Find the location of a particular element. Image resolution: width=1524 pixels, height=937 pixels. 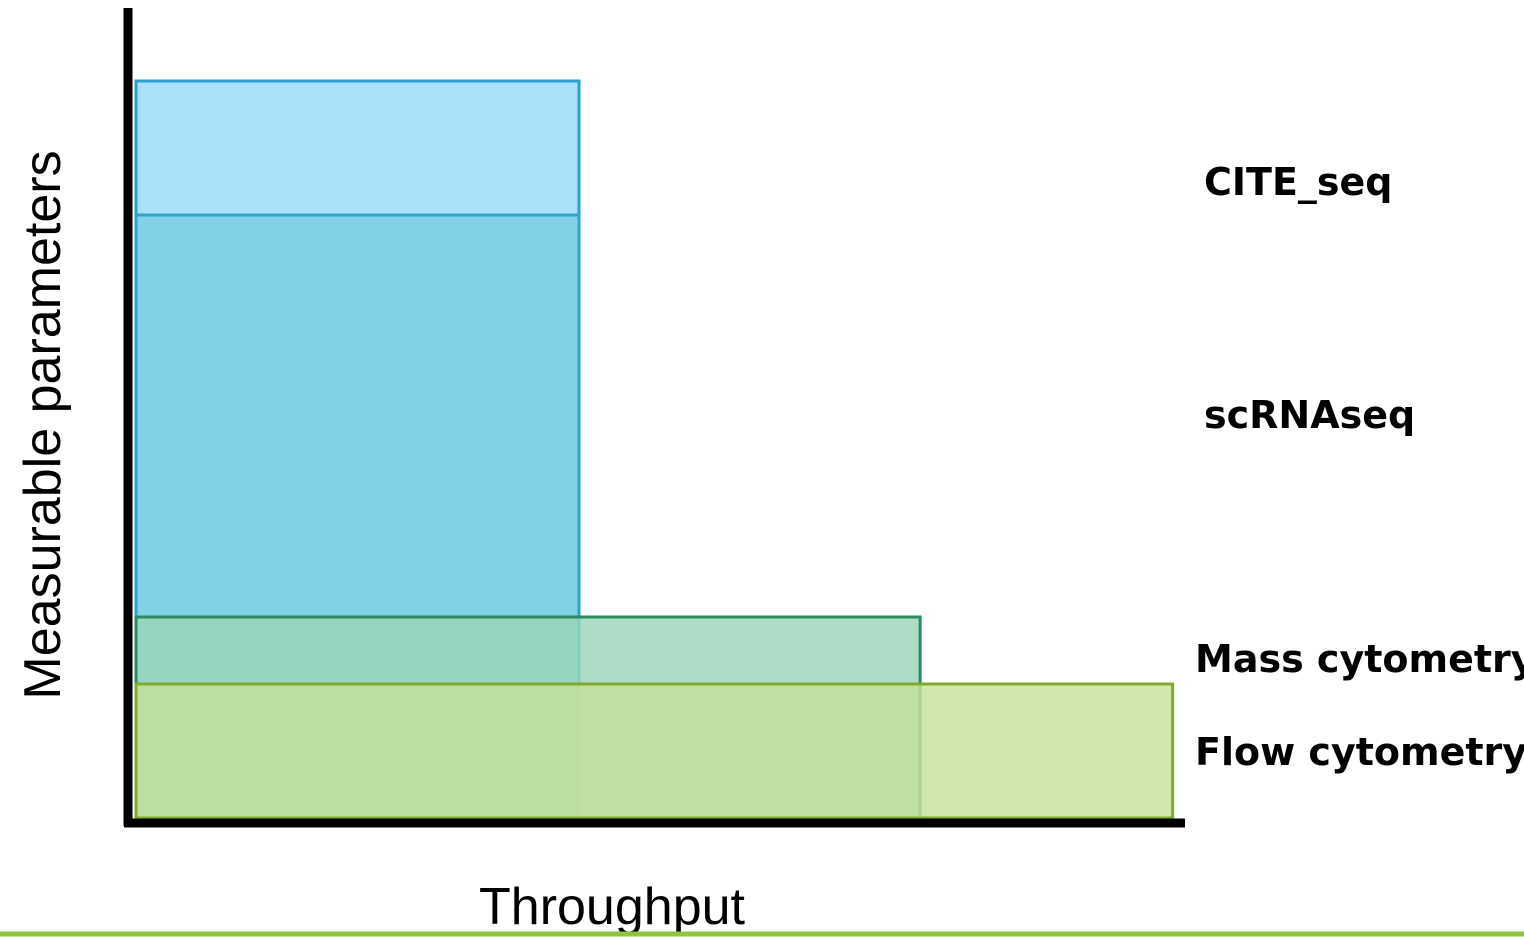

label-scrnaseq: scRNAseq is located at coordinates (1309, 415).